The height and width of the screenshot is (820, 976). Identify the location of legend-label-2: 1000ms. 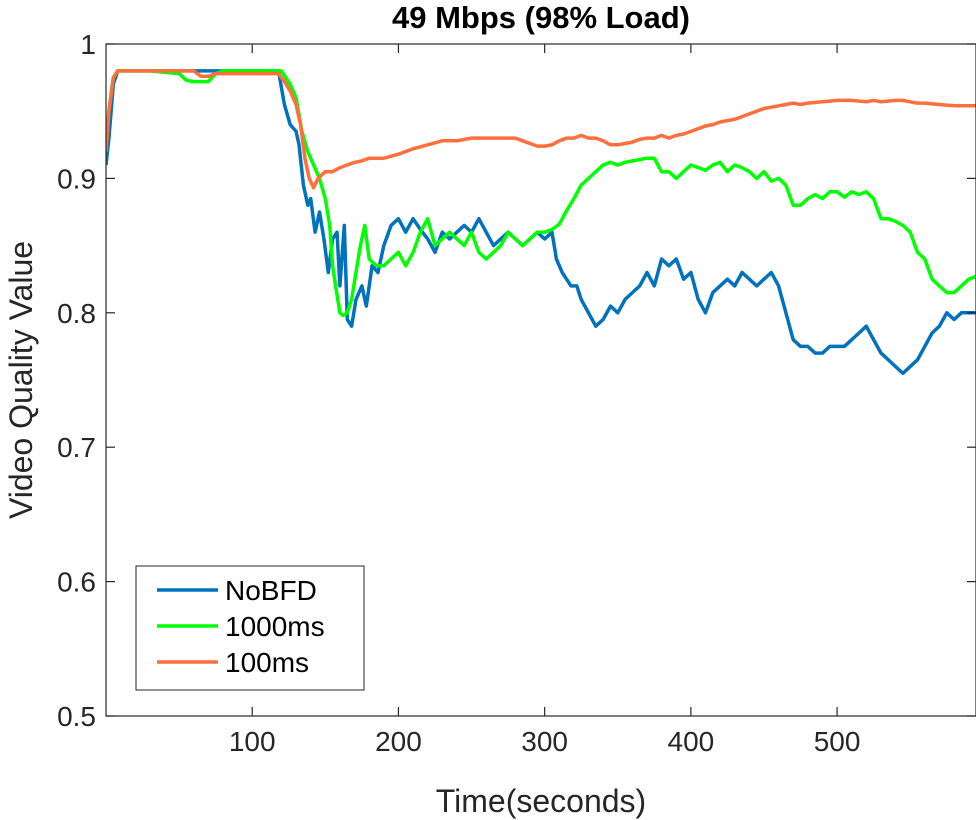
(275, 626).